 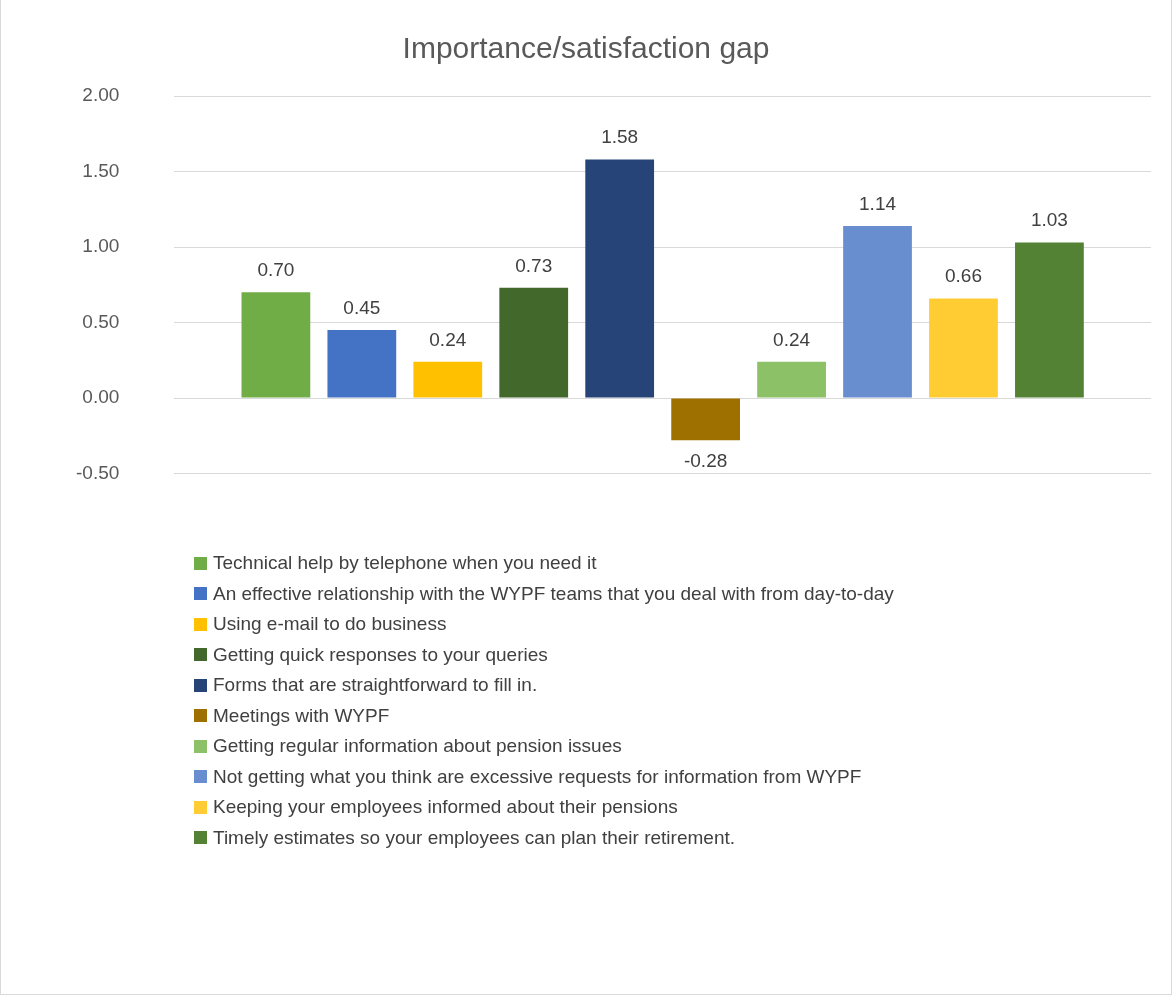 I want to click on data-label: 1.14, so click(x=878, y=203).